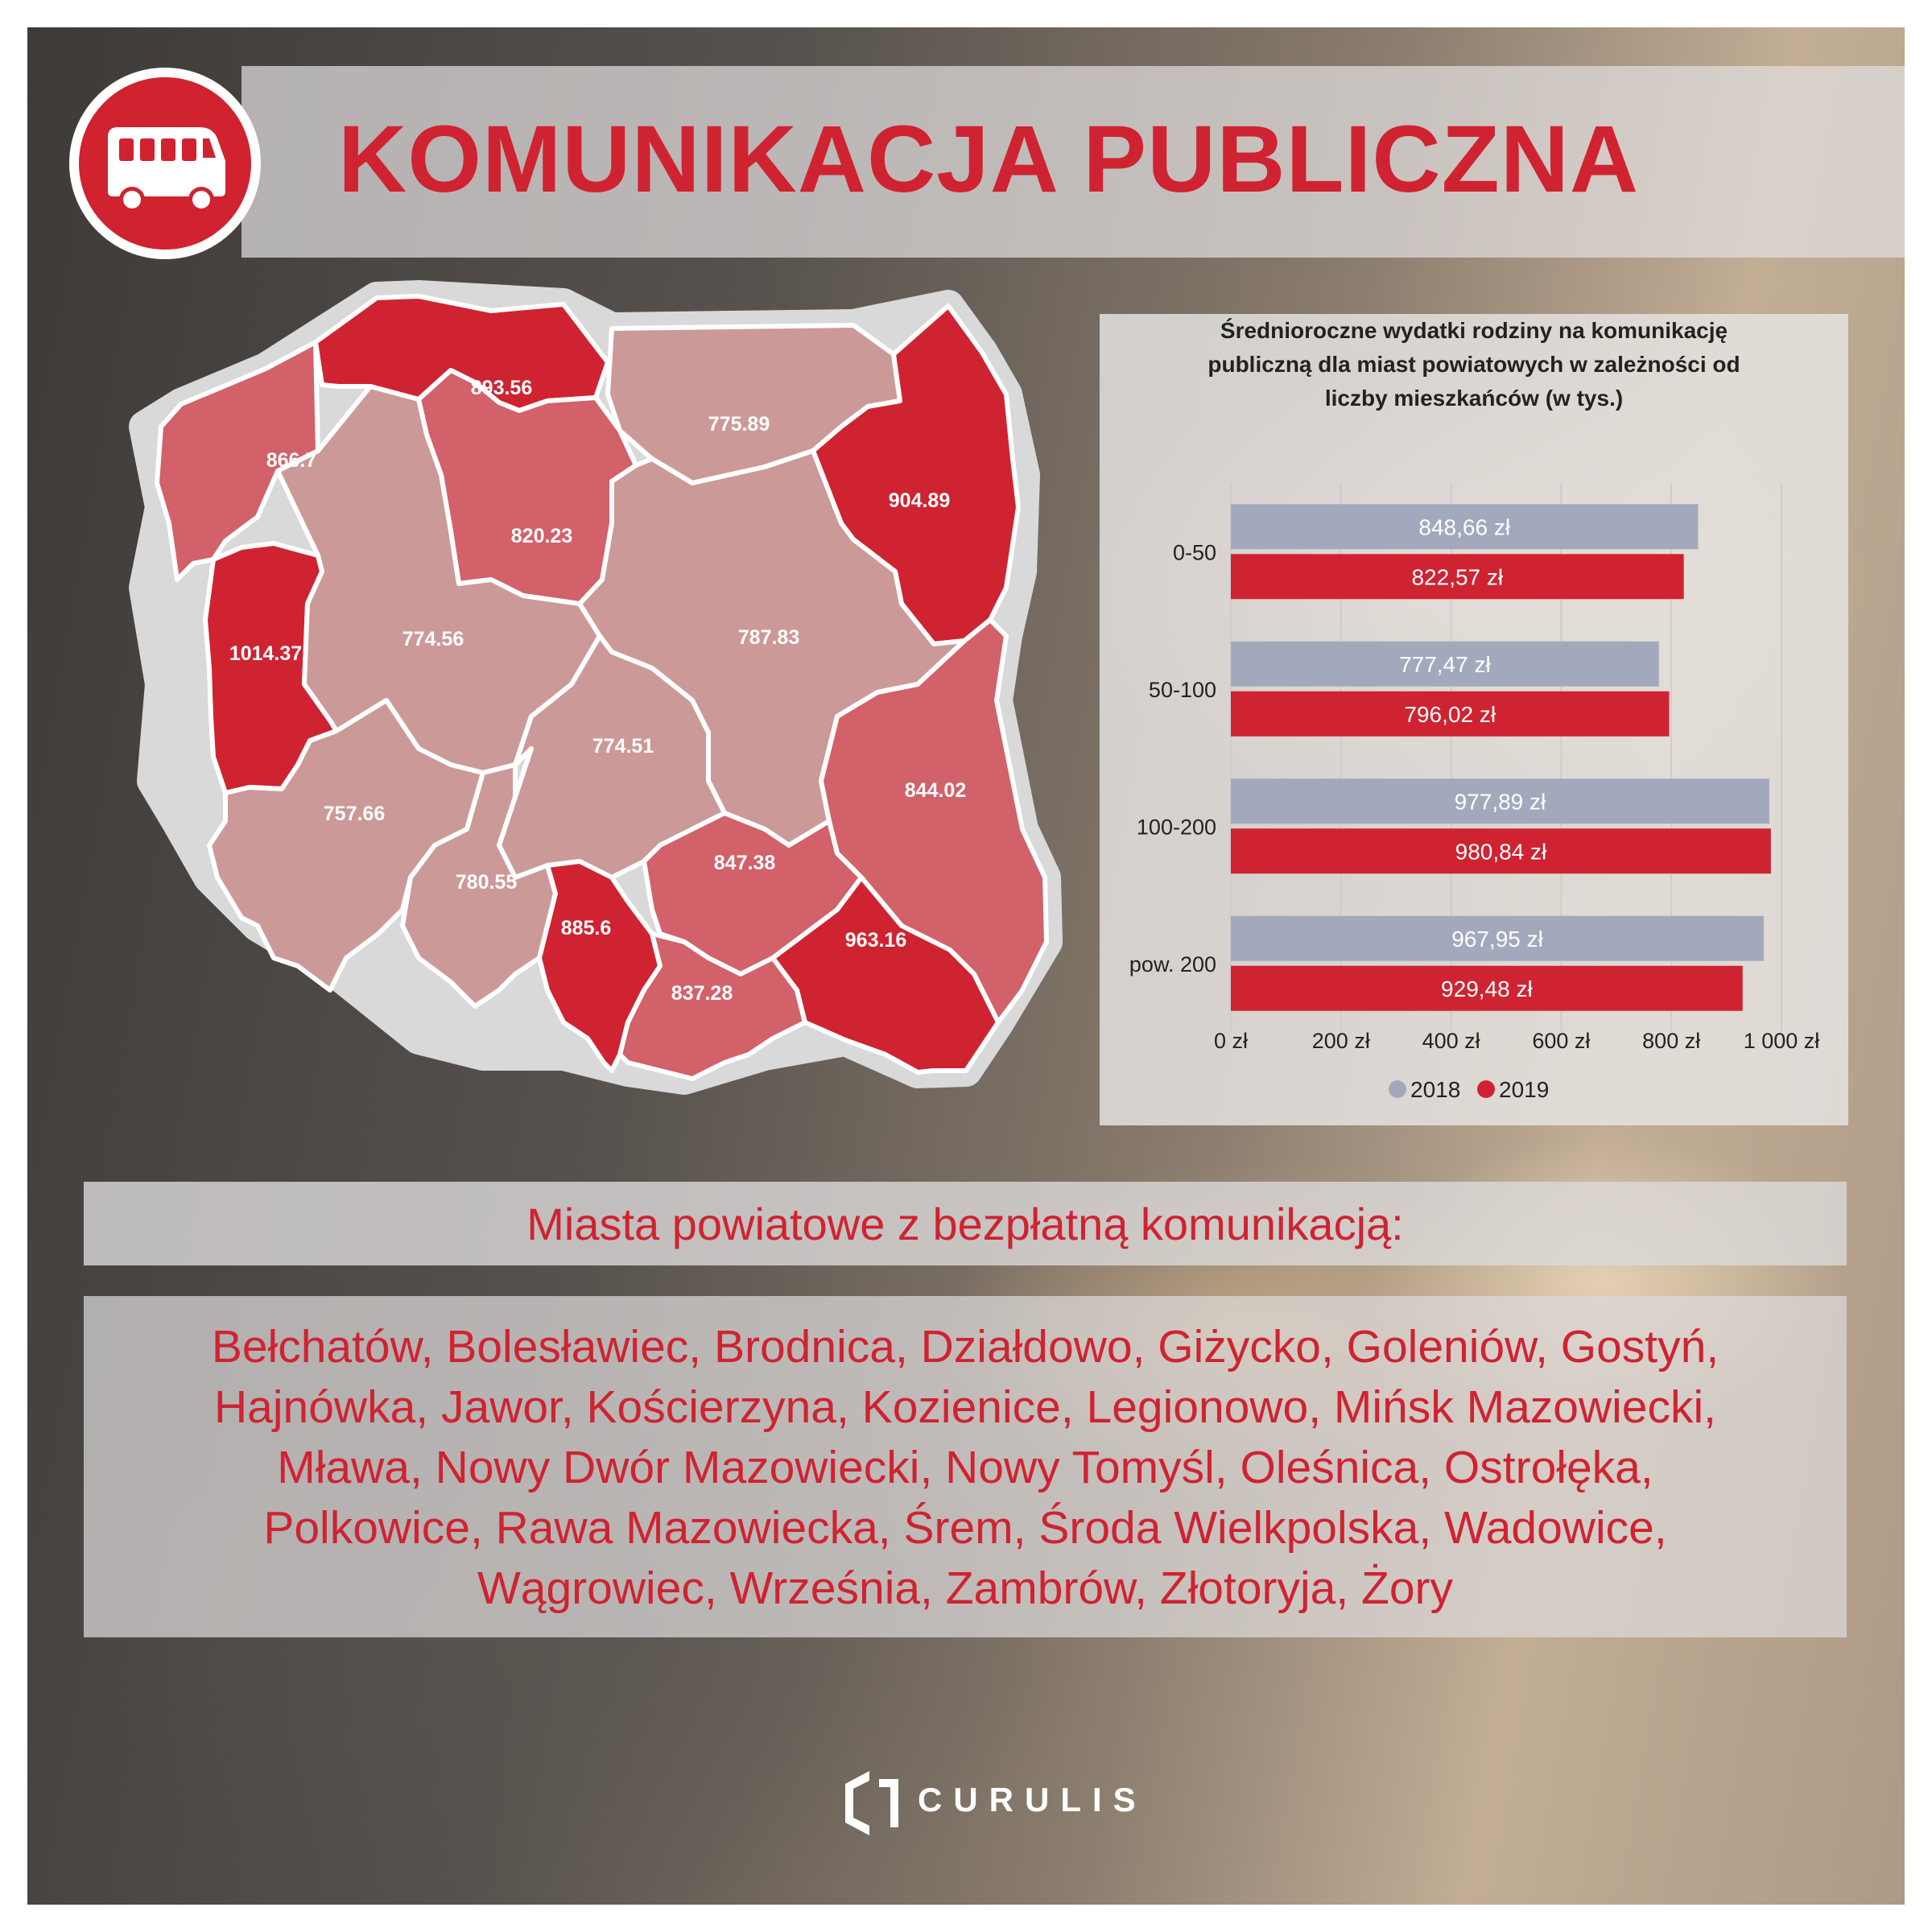  Describe the element at coordinates (541, 536) in the screenshot. I see `map-value-label: 820.23` at that location.